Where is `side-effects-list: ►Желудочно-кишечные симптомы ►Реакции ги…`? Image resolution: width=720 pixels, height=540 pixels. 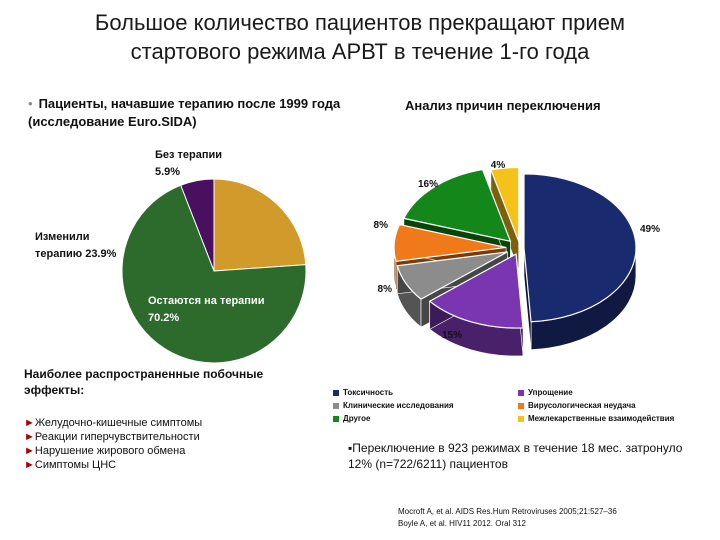
side-effects-list: ►Желудочно-кишечные симптомы ►Реакции ги… is located at coordinates (174, 444).